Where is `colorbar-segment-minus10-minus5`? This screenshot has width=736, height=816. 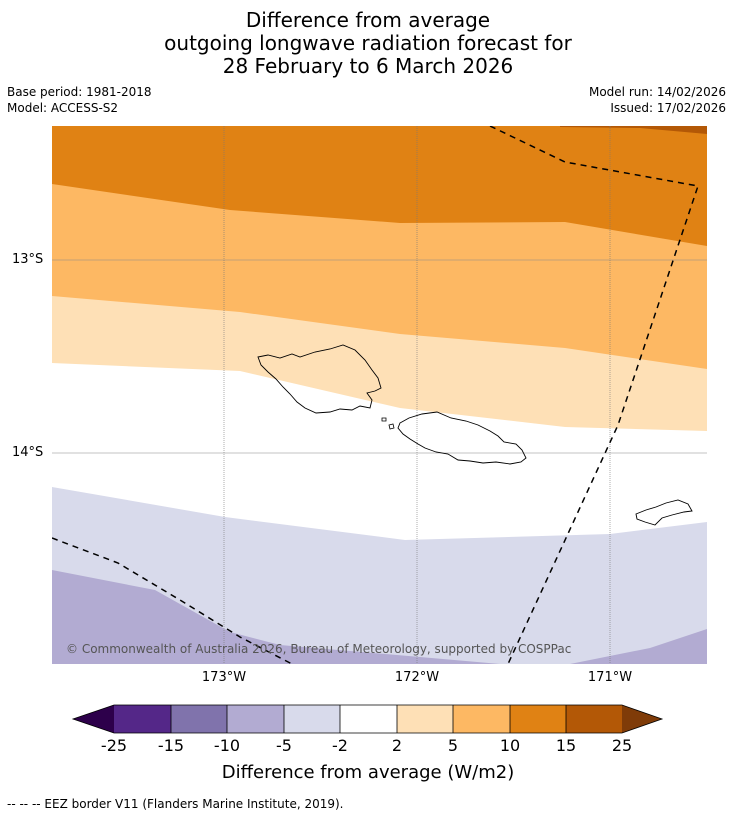 colorbar-segment-minus10-minus5 is located at coordinates (255, 719).